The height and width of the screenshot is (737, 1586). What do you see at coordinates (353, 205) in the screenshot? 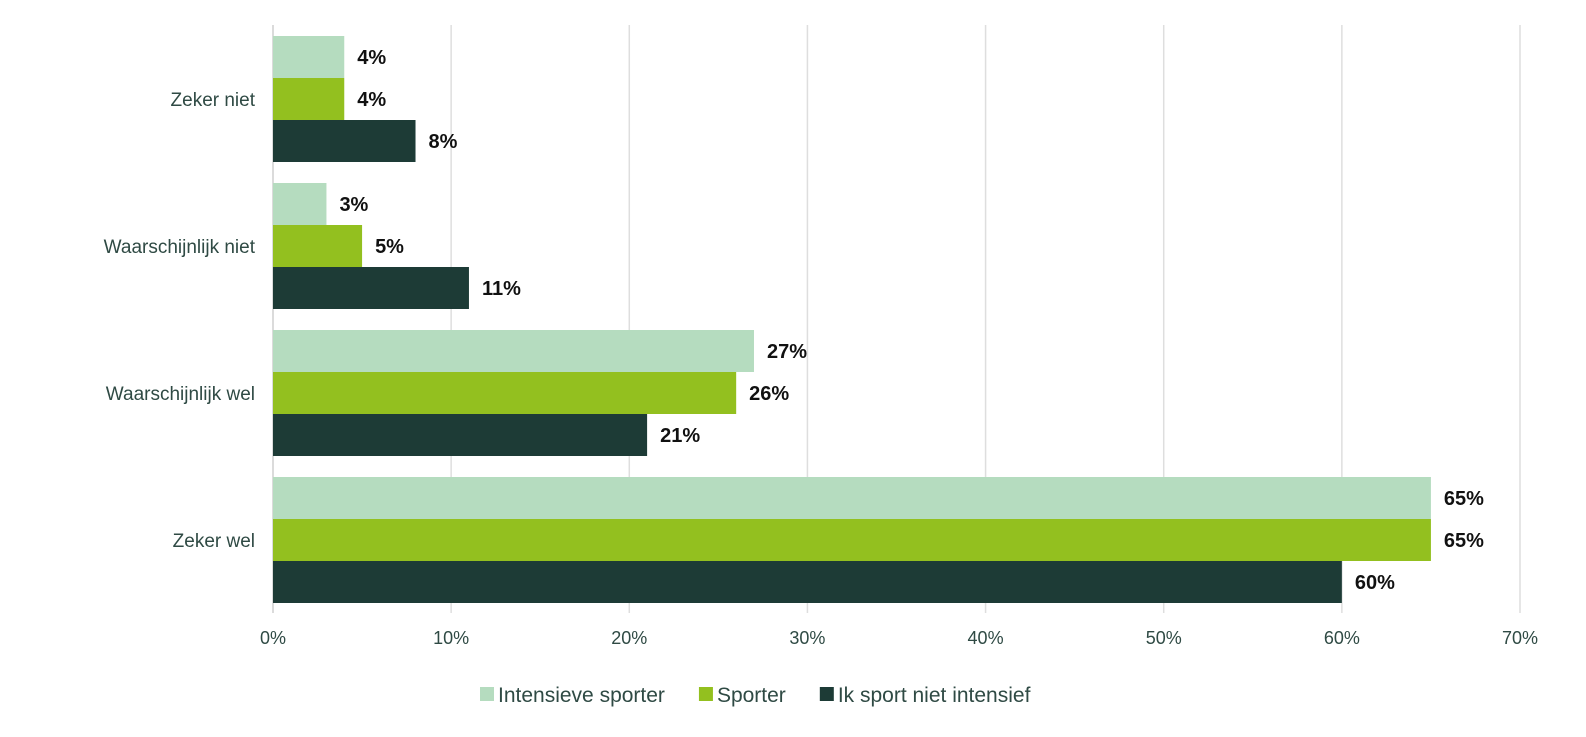
I see `data-label-1-0: 3%` at bounding box center [353, 205].